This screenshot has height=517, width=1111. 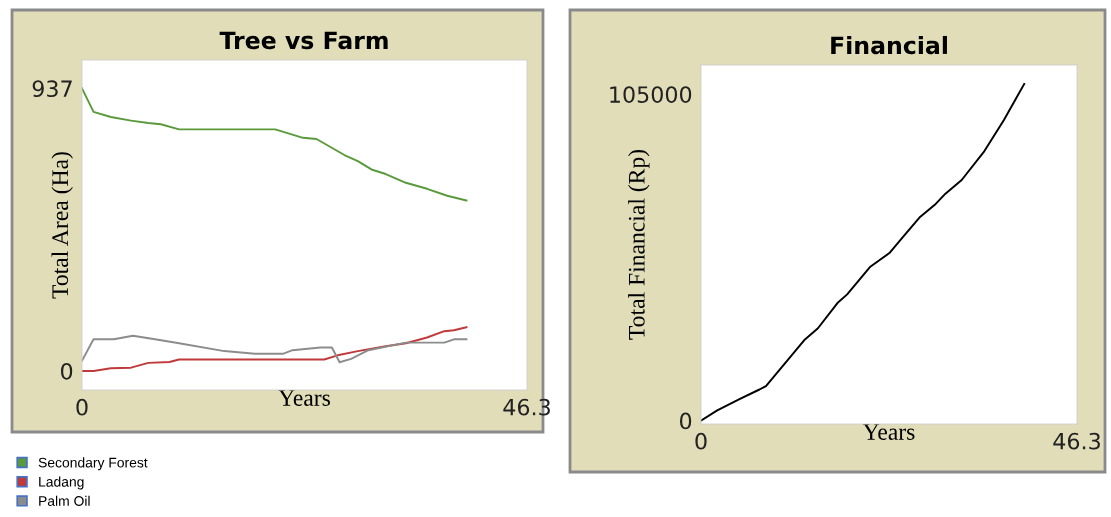 I want to click on legend-label: Palm Oil, so click(x=64, y=500).